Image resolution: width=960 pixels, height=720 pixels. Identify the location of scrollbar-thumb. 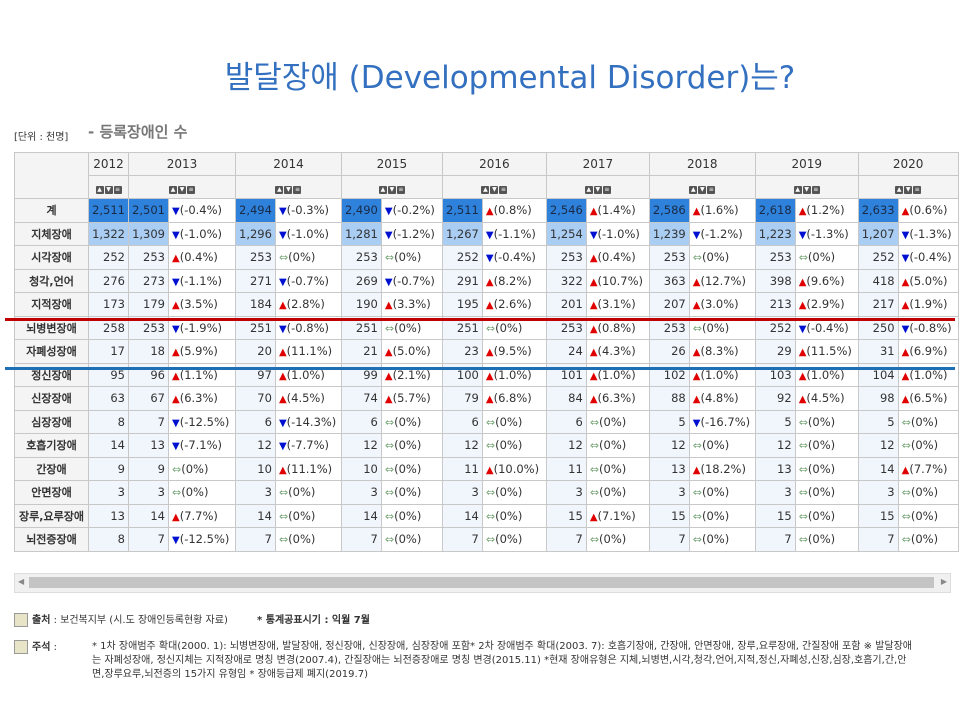
(481, 582).